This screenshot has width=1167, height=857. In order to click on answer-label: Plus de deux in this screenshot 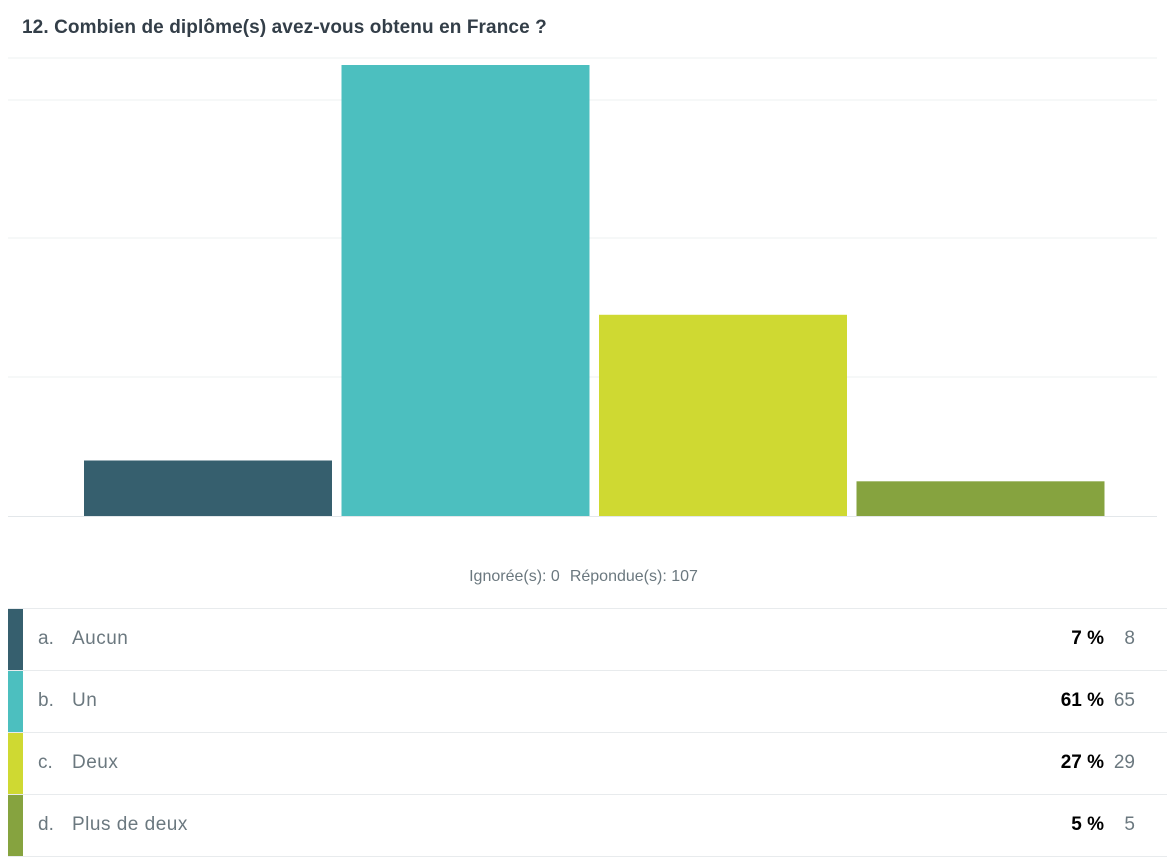, I will do `click(130, 824)`.